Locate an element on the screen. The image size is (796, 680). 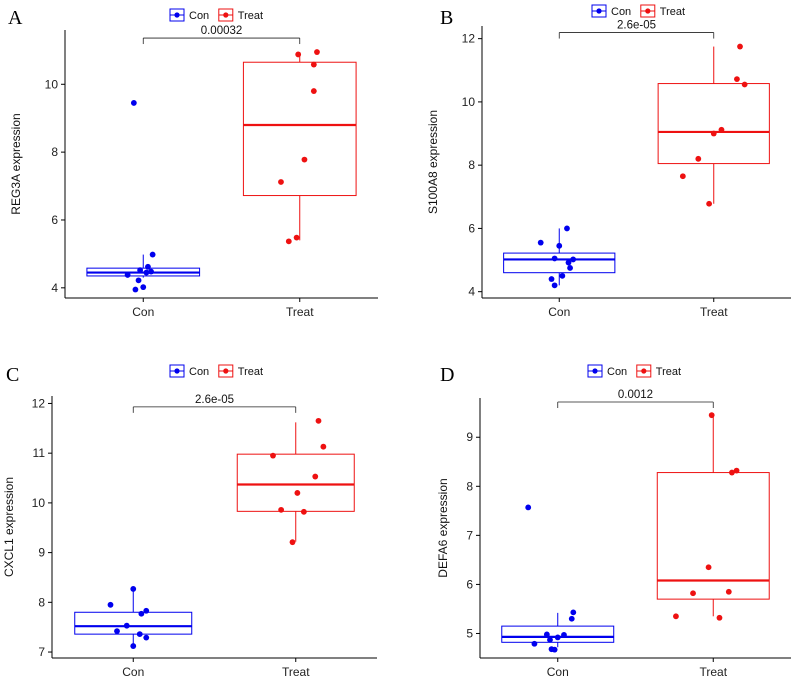
significance-bracket: 0.0012 is located at coordinates (635, 398).